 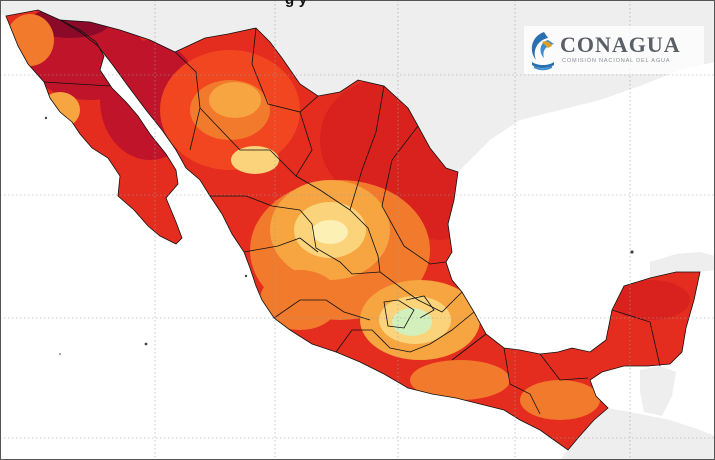 I want to click on logo-subtitle: COMISIÓN NACIONAL DEL AGUA, so click(x=616, y=61).